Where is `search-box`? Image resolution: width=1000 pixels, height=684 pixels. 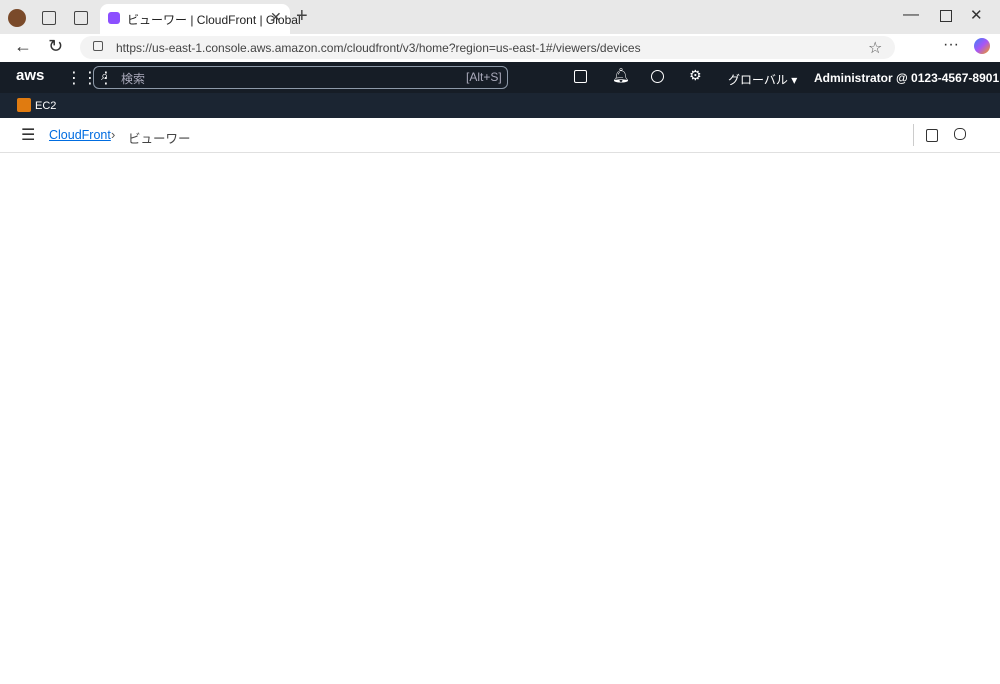
search-box is located at coordinates (300, 77).